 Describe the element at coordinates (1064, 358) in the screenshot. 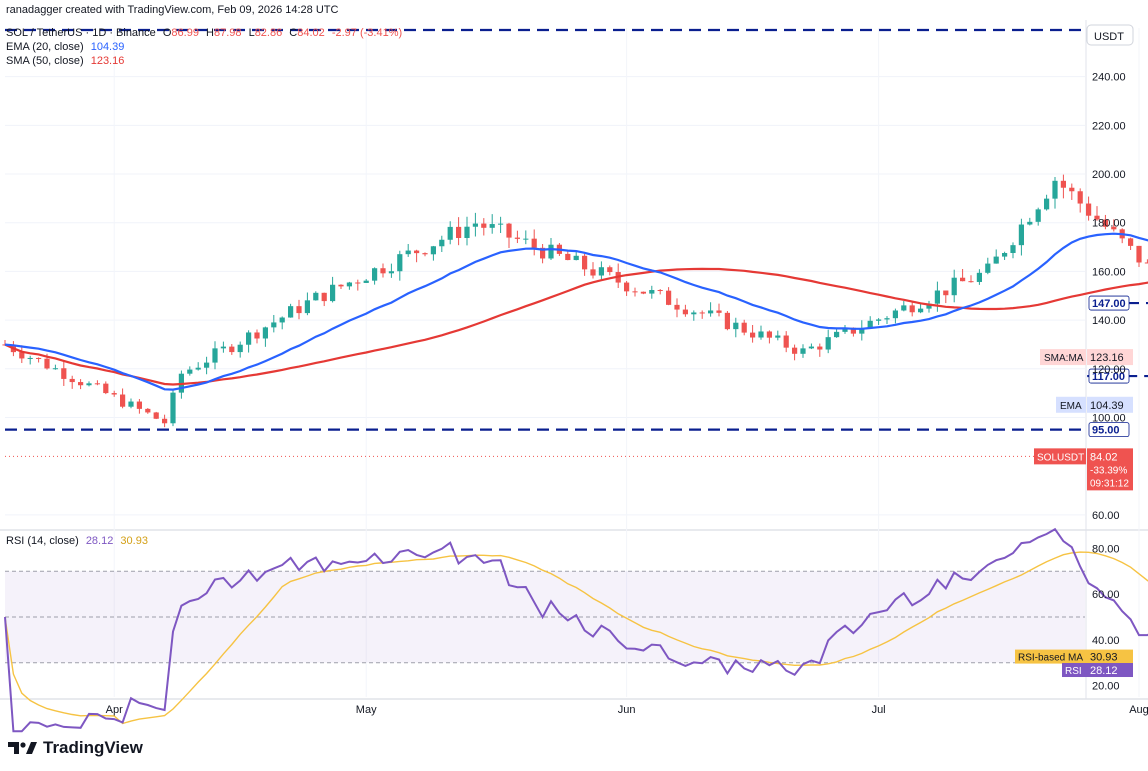

I see `sma-tag: SMA:MA` at that location.